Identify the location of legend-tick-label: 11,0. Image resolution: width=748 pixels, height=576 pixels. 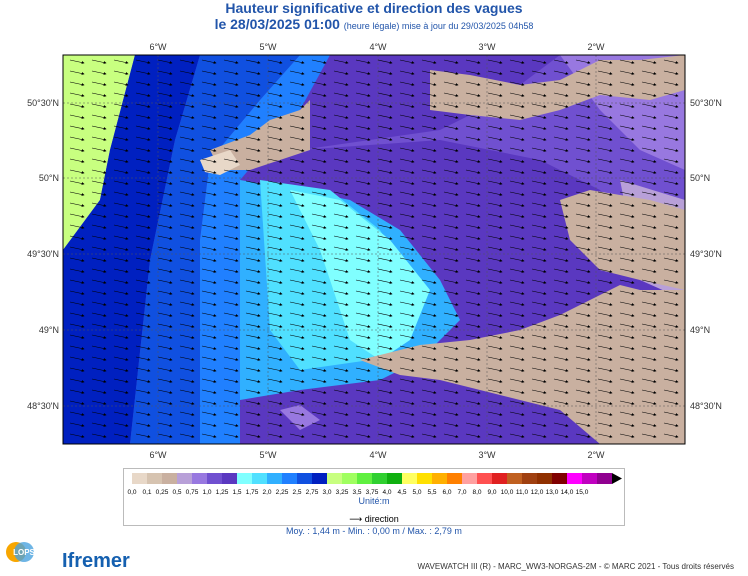
(522, 492).